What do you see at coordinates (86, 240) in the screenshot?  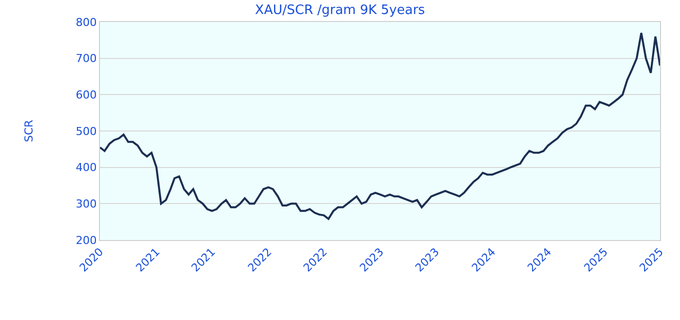 I see `y-tick-label: 200` at bounding box center [86, 240].